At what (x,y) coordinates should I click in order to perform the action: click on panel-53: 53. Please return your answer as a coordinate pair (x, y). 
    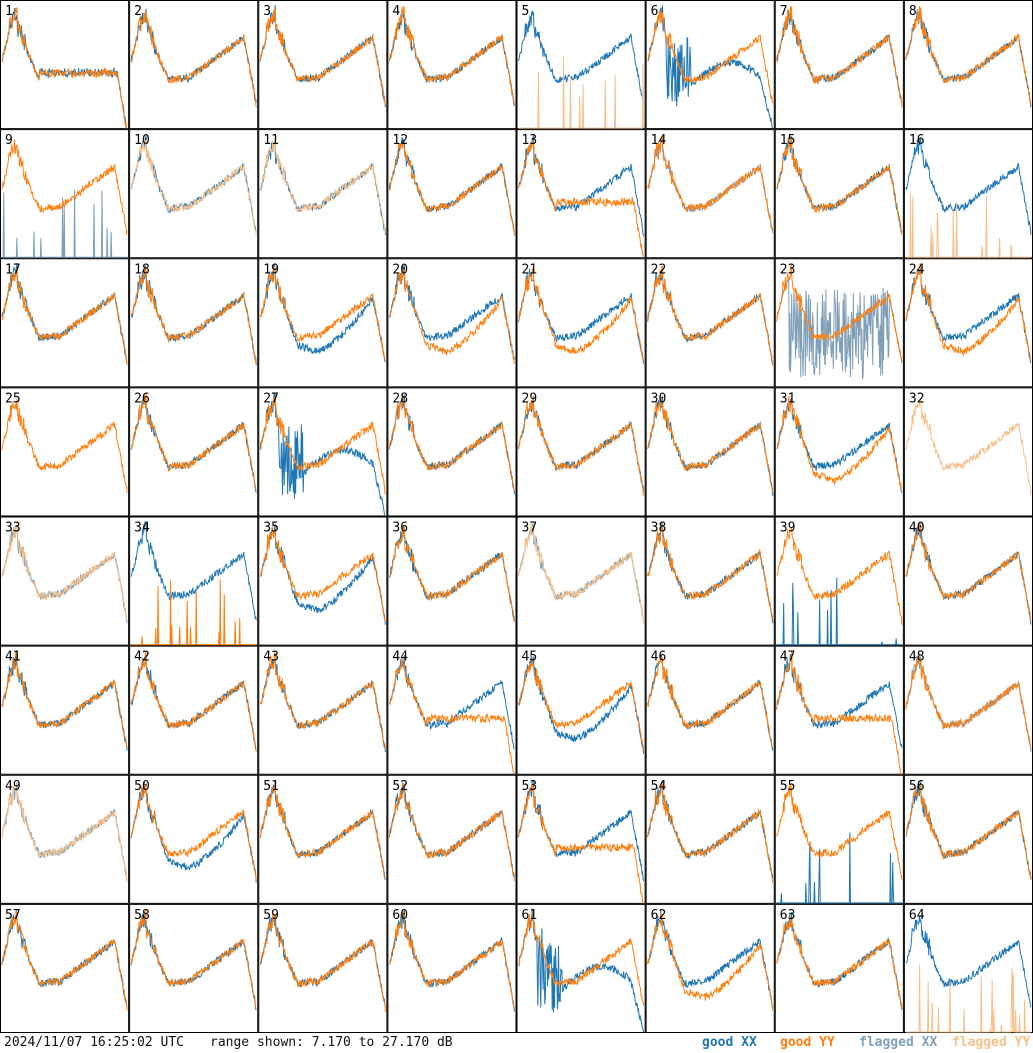
    Looking at the image, I should click on (581, 839).